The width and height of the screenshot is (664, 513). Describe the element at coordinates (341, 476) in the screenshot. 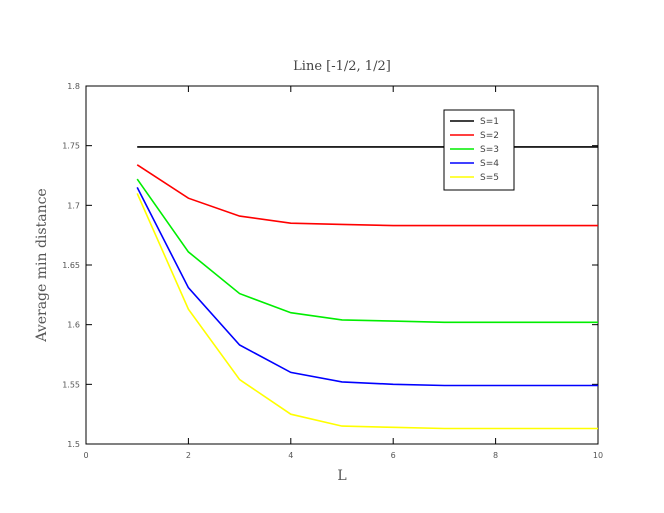

I see `x-axis-label: L` at that location.